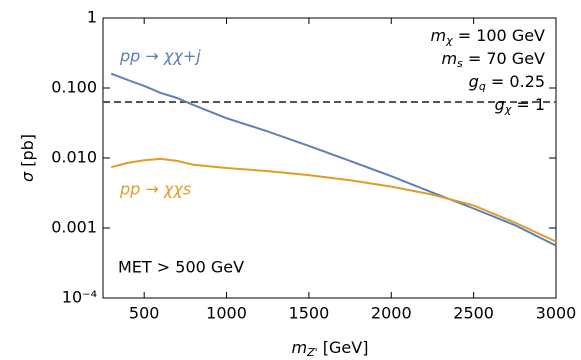 This screenshot has height=360, width=581. What do you see at coordinates (74, 227) in the screenshot?
I see `y-tick-label: 0.001` at bounding box center [74, 227].